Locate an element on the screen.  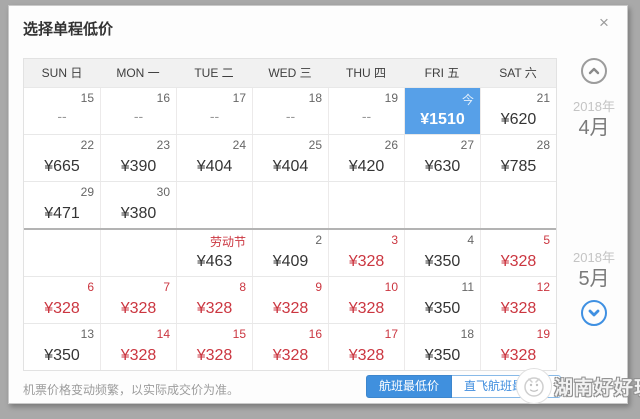
calendar-cell: 27 ¥630 is located at coordinates (442, 158).